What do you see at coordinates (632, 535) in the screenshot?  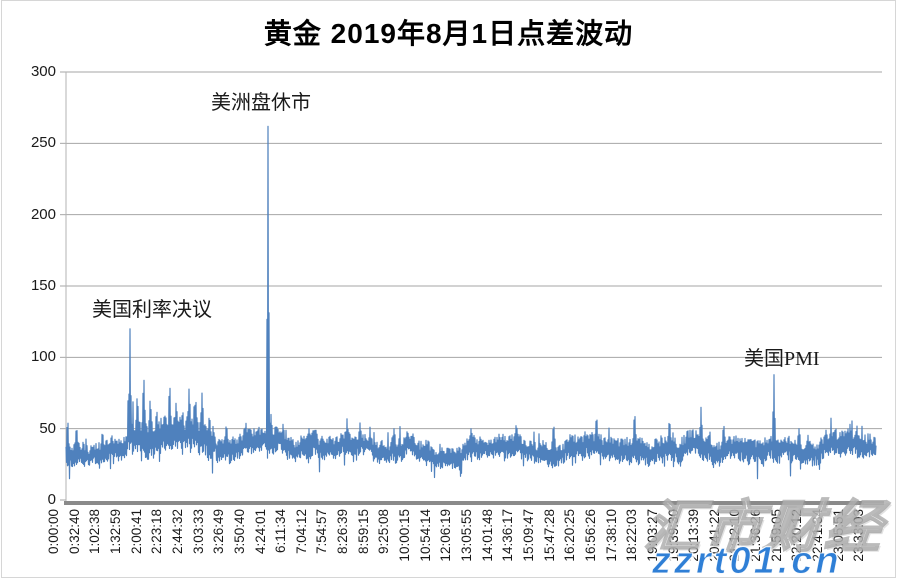 I see `x-axis-tick-label: 18:22:03` at bounding box center [632, 535].